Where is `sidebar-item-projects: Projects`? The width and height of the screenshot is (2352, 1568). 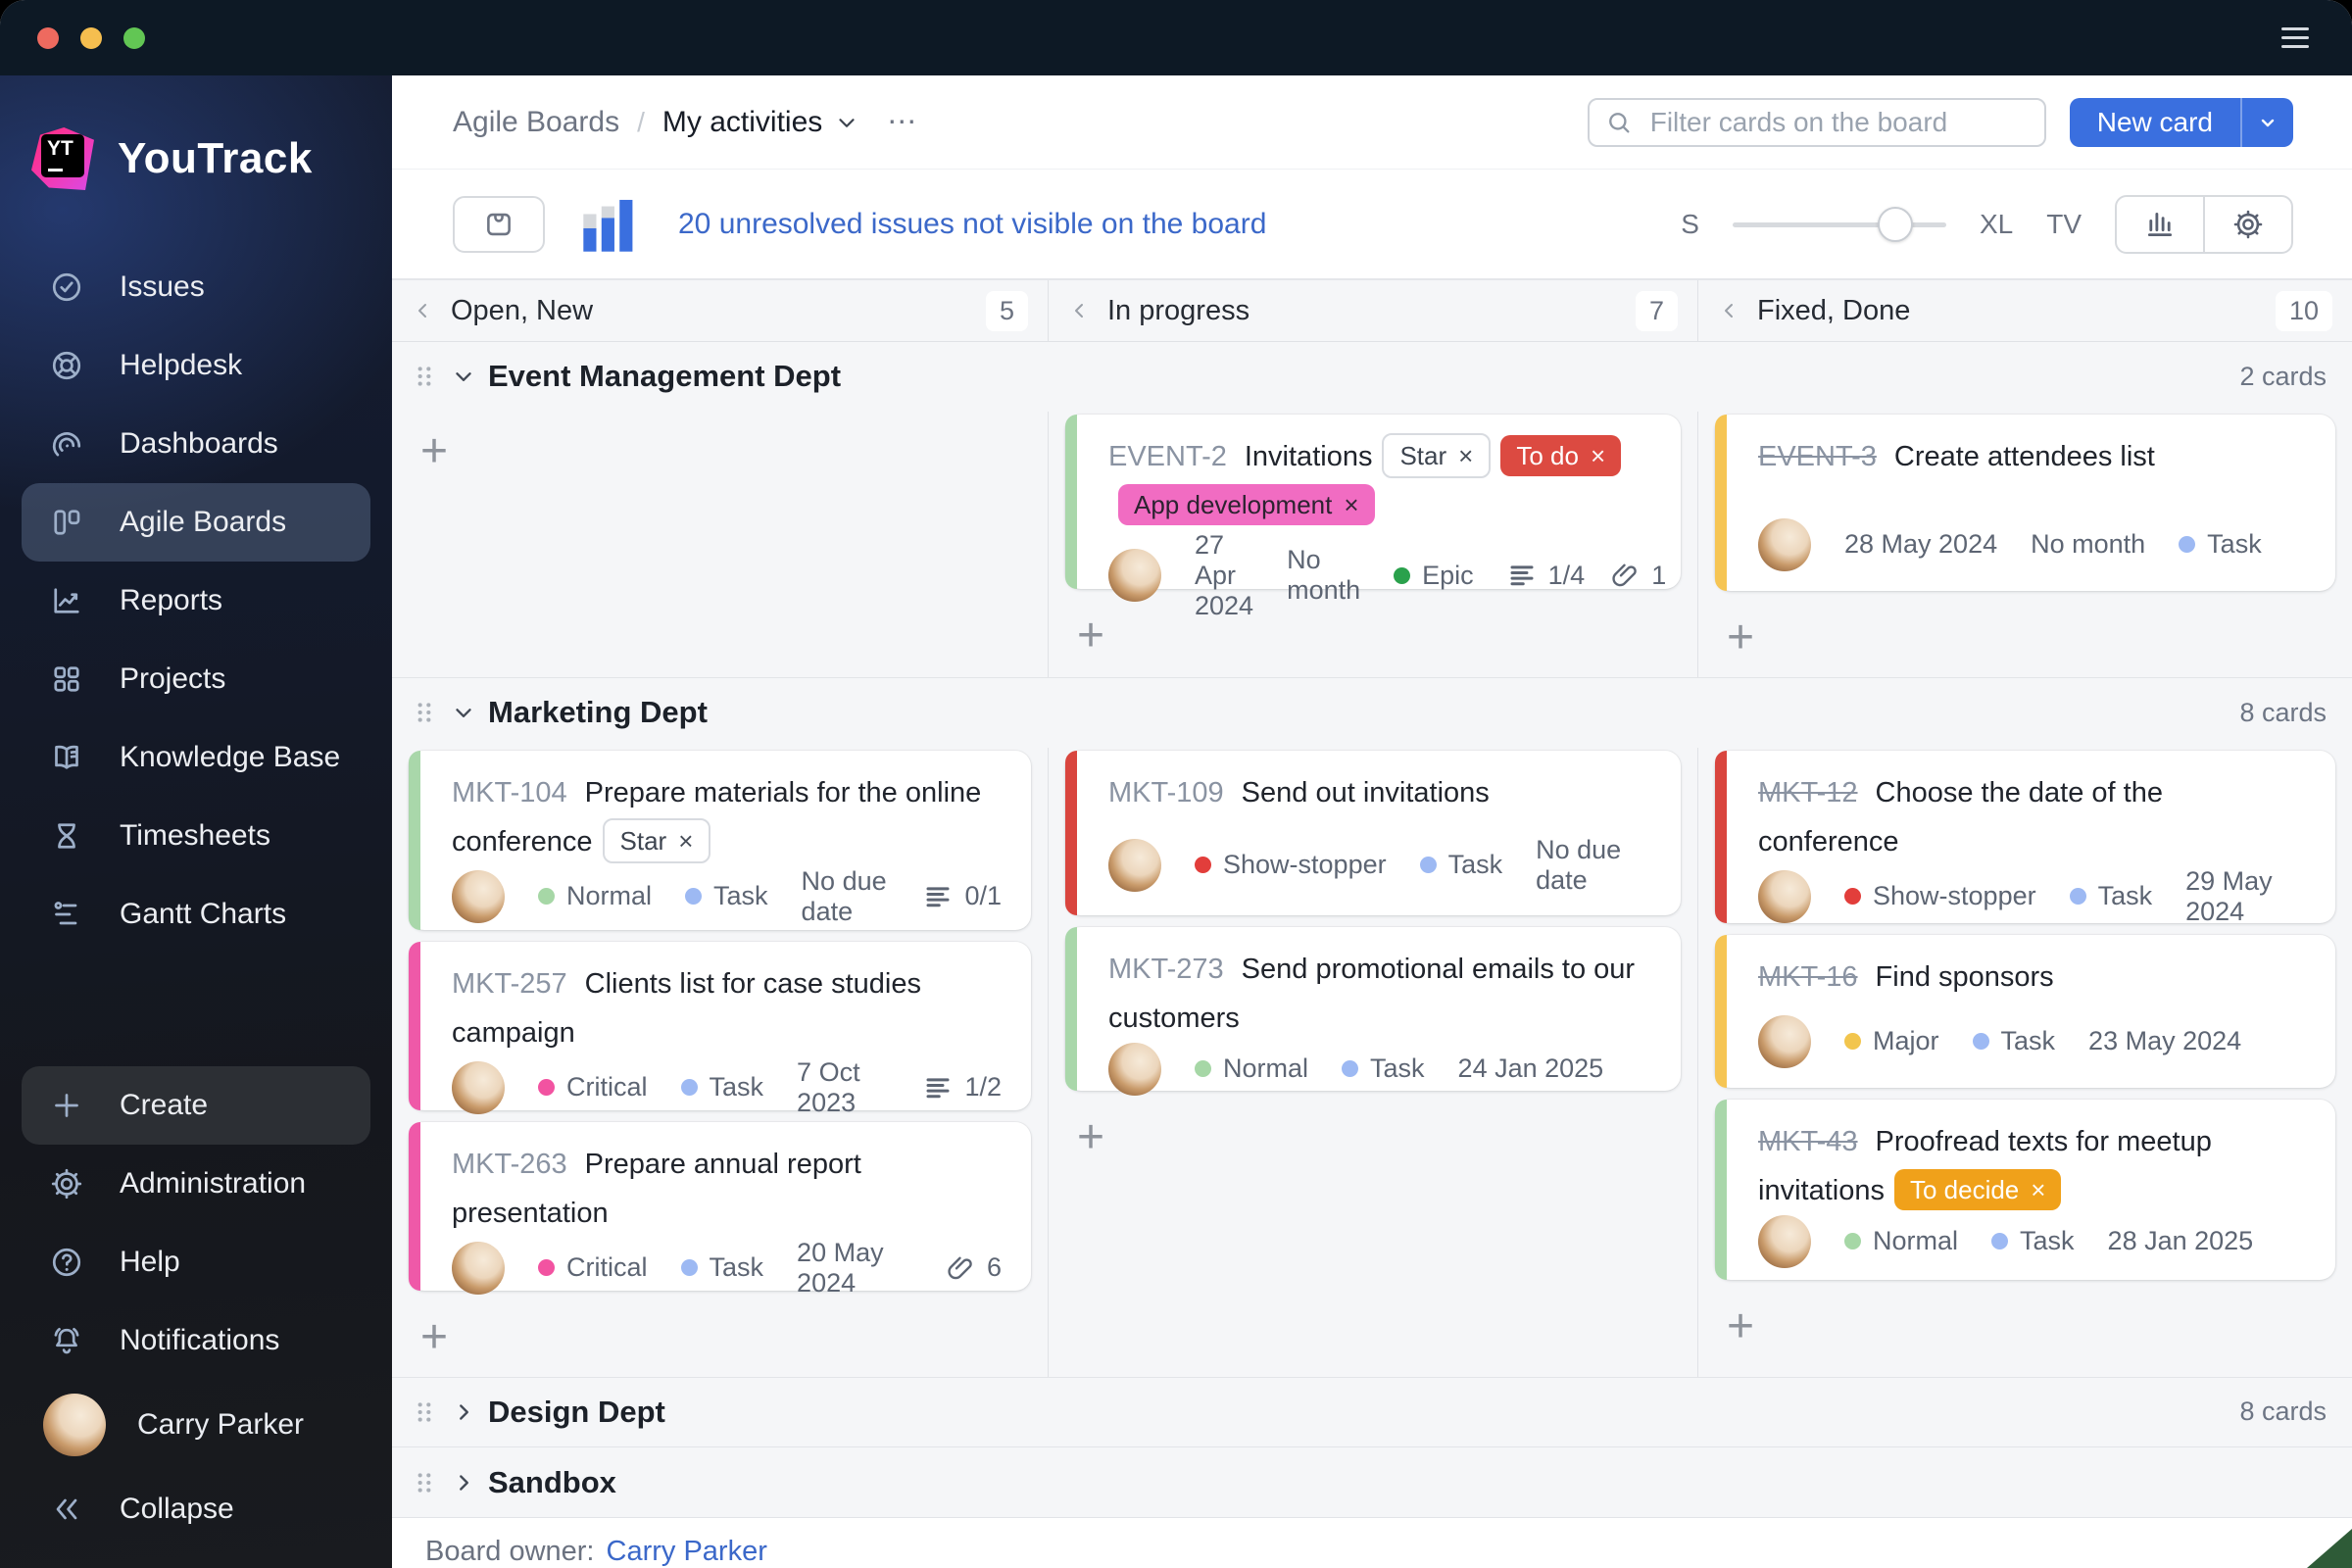 sidebar-item-projects: Projects is located at coordinates (196, 679).